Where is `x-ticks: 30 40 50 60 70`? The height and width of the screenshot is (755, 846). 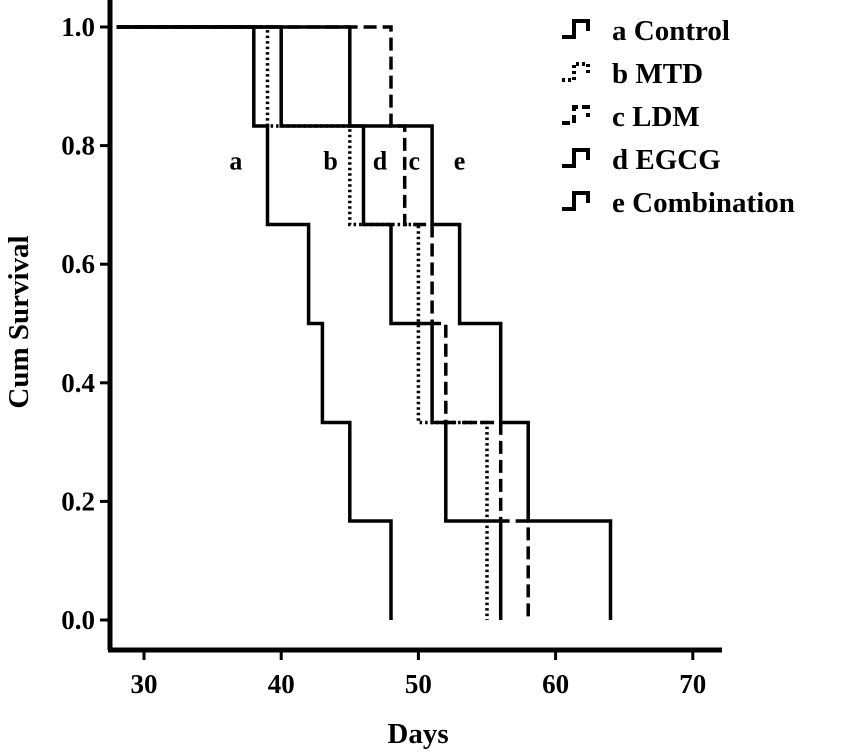 x-ticks: 30 40 50 60 70 is located at coordinates (418, 674).